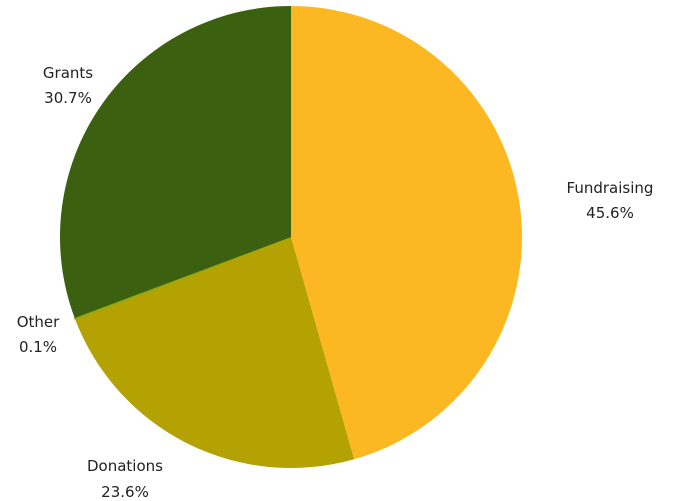 This screenshot has width=678, height=501. I want to click on slice-label-donations: Donations, so click(125, 466).